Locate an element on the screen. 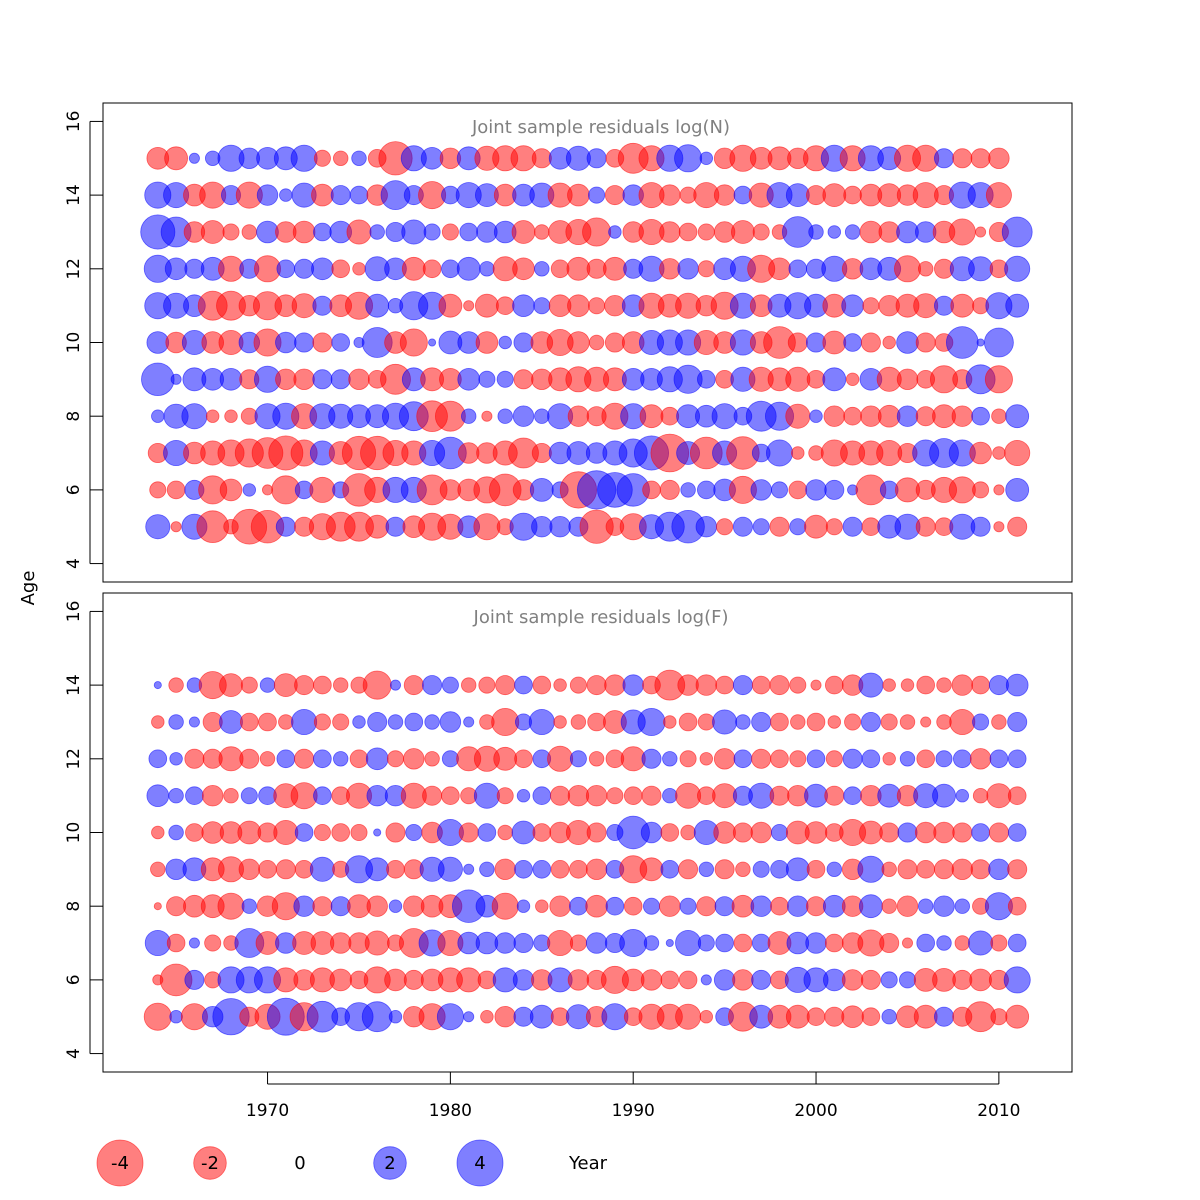 This screenshot has height=1200, width=1200. legend-bubble is located at coordinates (120, 1163).